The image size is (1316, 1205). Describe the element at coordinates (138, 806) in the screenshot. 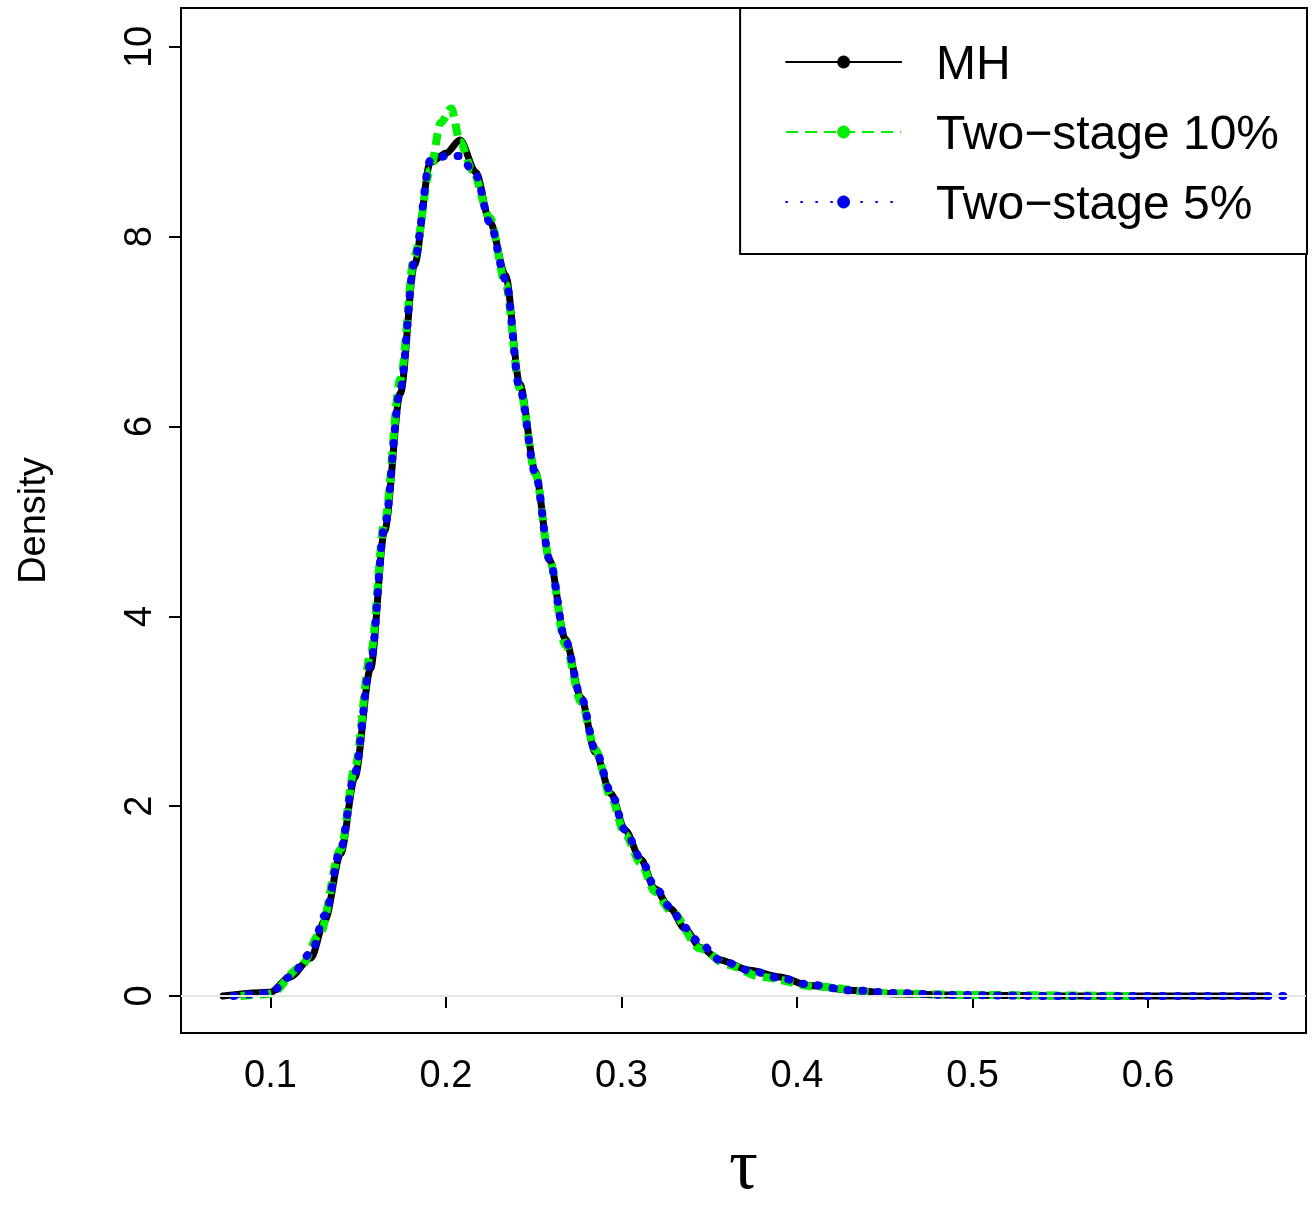

I see `y-tick-label: 2` at that location.